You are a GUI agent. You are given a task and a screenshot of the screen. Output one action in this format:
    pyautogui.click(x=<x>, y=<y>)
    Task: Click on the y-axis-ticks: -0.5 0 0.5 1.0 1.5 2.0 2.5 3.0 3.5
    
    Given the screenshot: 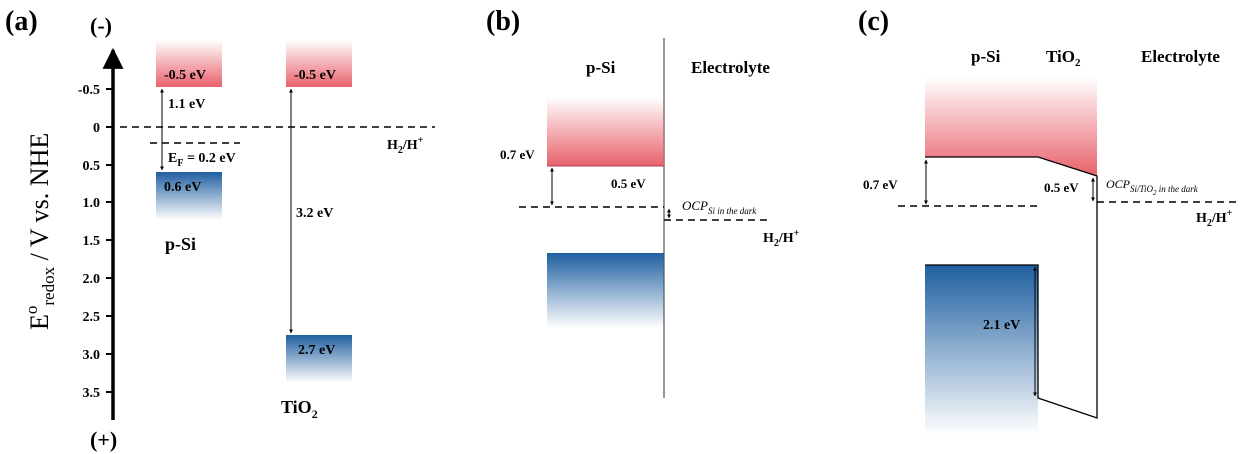 What is the action you would take?
    pyautogui.click(x=95, y=242)
    